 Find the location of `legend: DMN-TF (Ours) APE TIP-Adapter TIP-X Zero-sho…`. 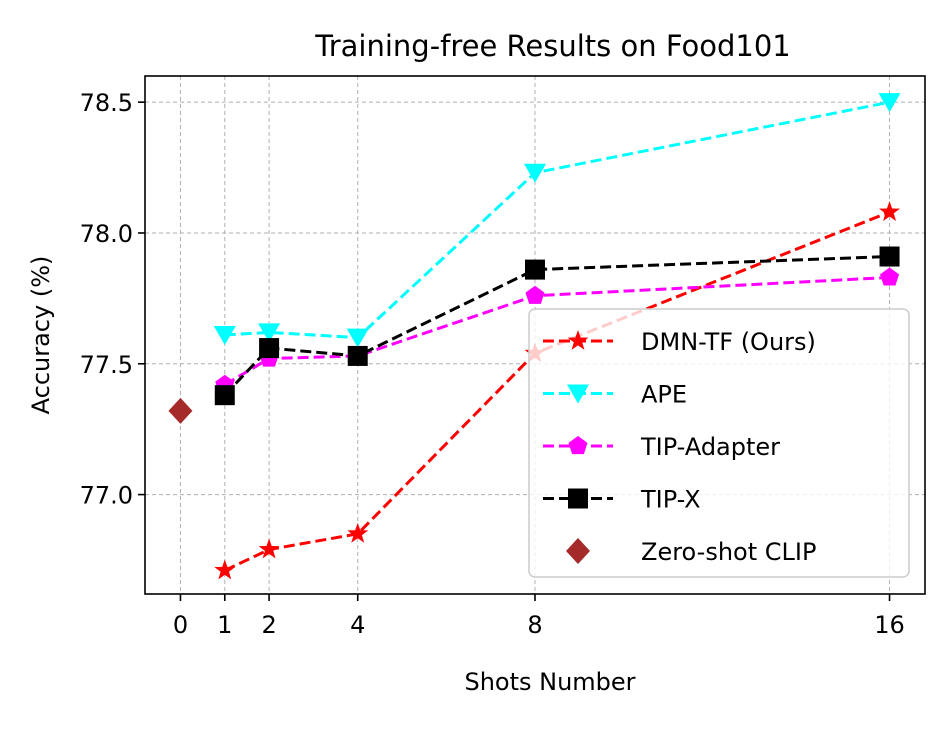

legend: DMN-TF (Ours) APE TIP-Adapter TIP-X Zero-sho… is located at coordinates (719, 443).